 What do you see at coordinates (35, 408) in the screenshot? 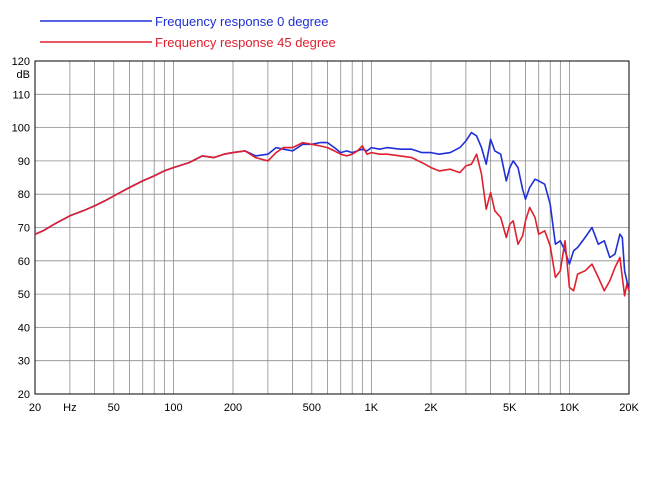
I see `x-tick-label: 20` at bounding box center [35, 408].